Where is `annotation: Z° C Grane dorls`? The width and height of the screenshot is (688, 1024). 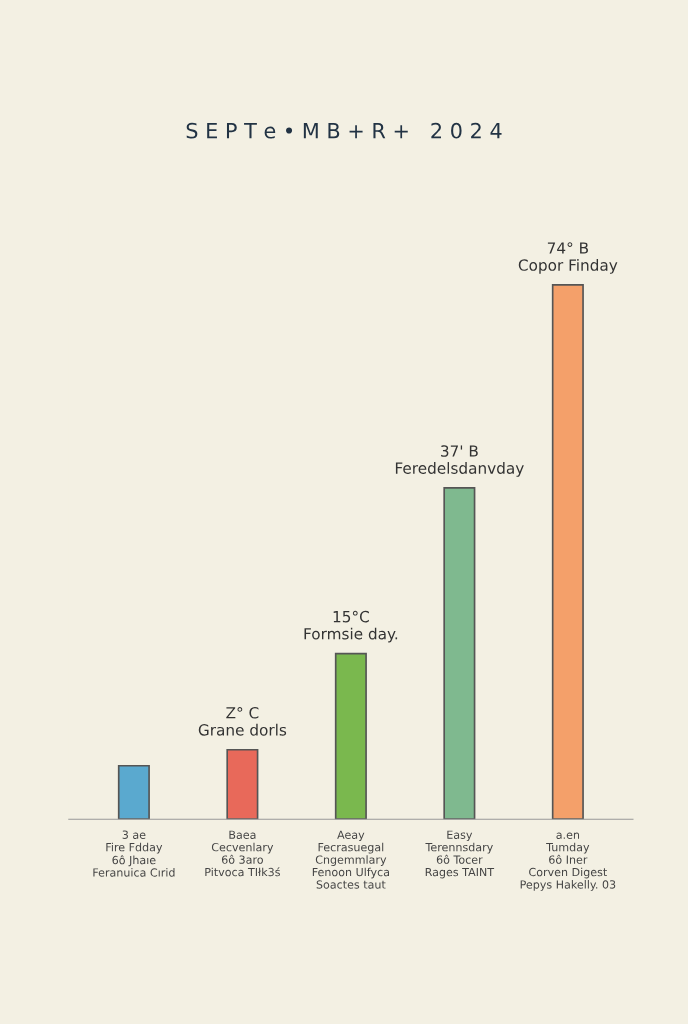 annotation: Z° C Grane dorls is located at coordinates (242, 721).